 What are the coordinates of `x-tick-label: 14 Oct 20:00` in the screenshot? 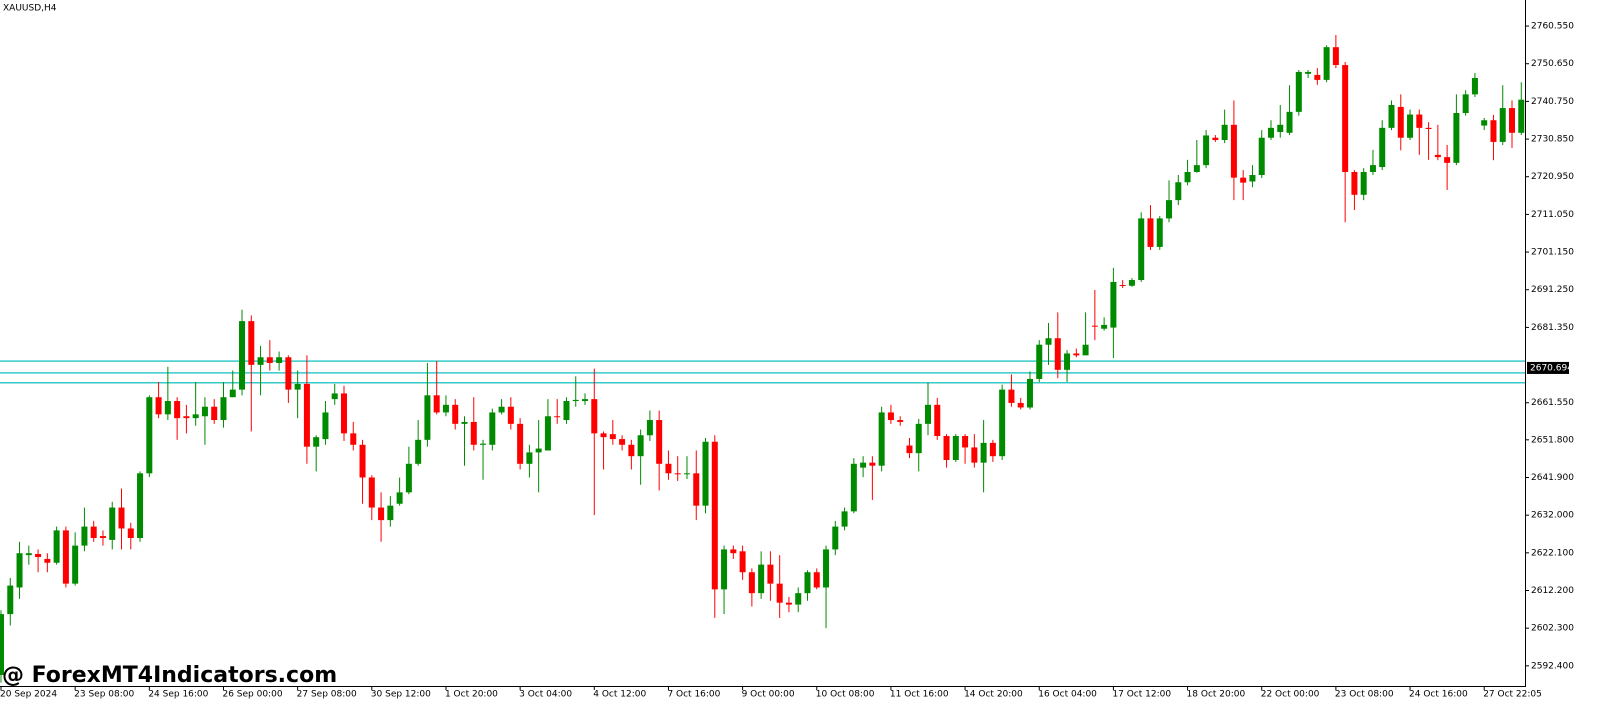 It's located at (993, 695).